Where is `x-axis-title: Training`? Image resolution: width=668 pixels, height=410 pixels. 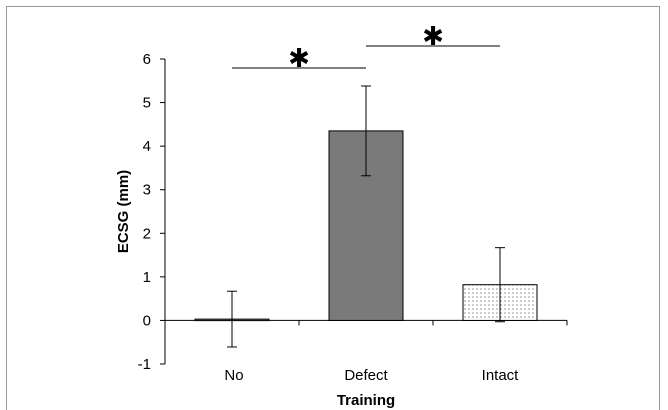 x-axis-title: Training is located at coordinates (366, 400).